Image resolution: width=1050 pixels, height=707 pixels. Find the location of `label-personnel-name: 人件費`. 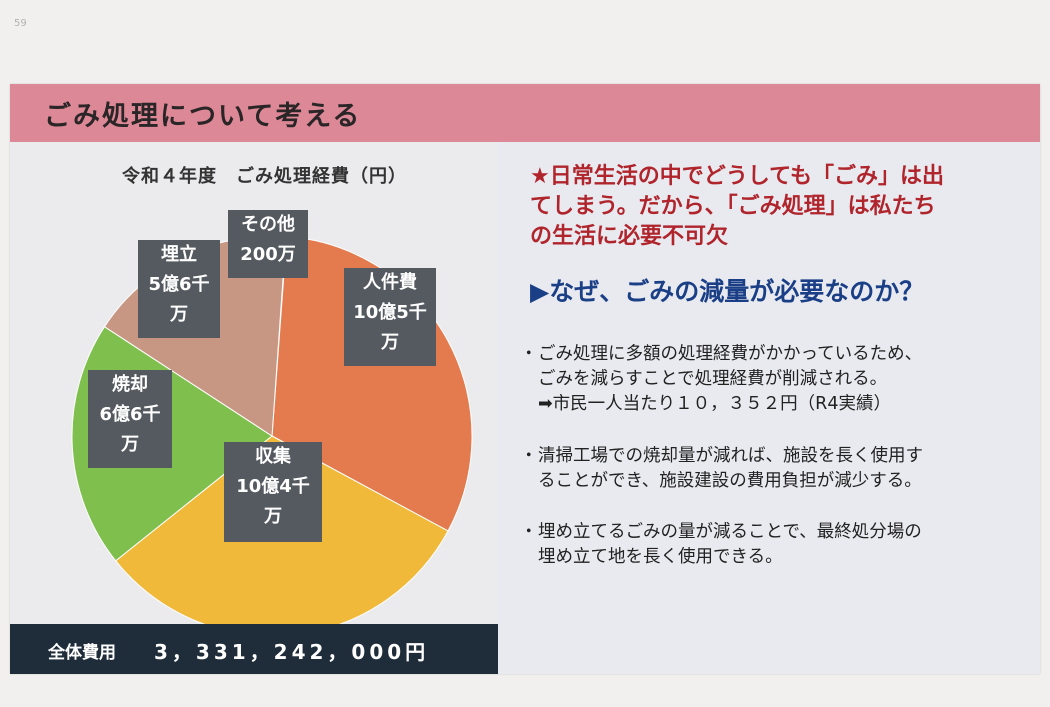

label-personnel-name: 人件費 is located at coordinates (390, 282).